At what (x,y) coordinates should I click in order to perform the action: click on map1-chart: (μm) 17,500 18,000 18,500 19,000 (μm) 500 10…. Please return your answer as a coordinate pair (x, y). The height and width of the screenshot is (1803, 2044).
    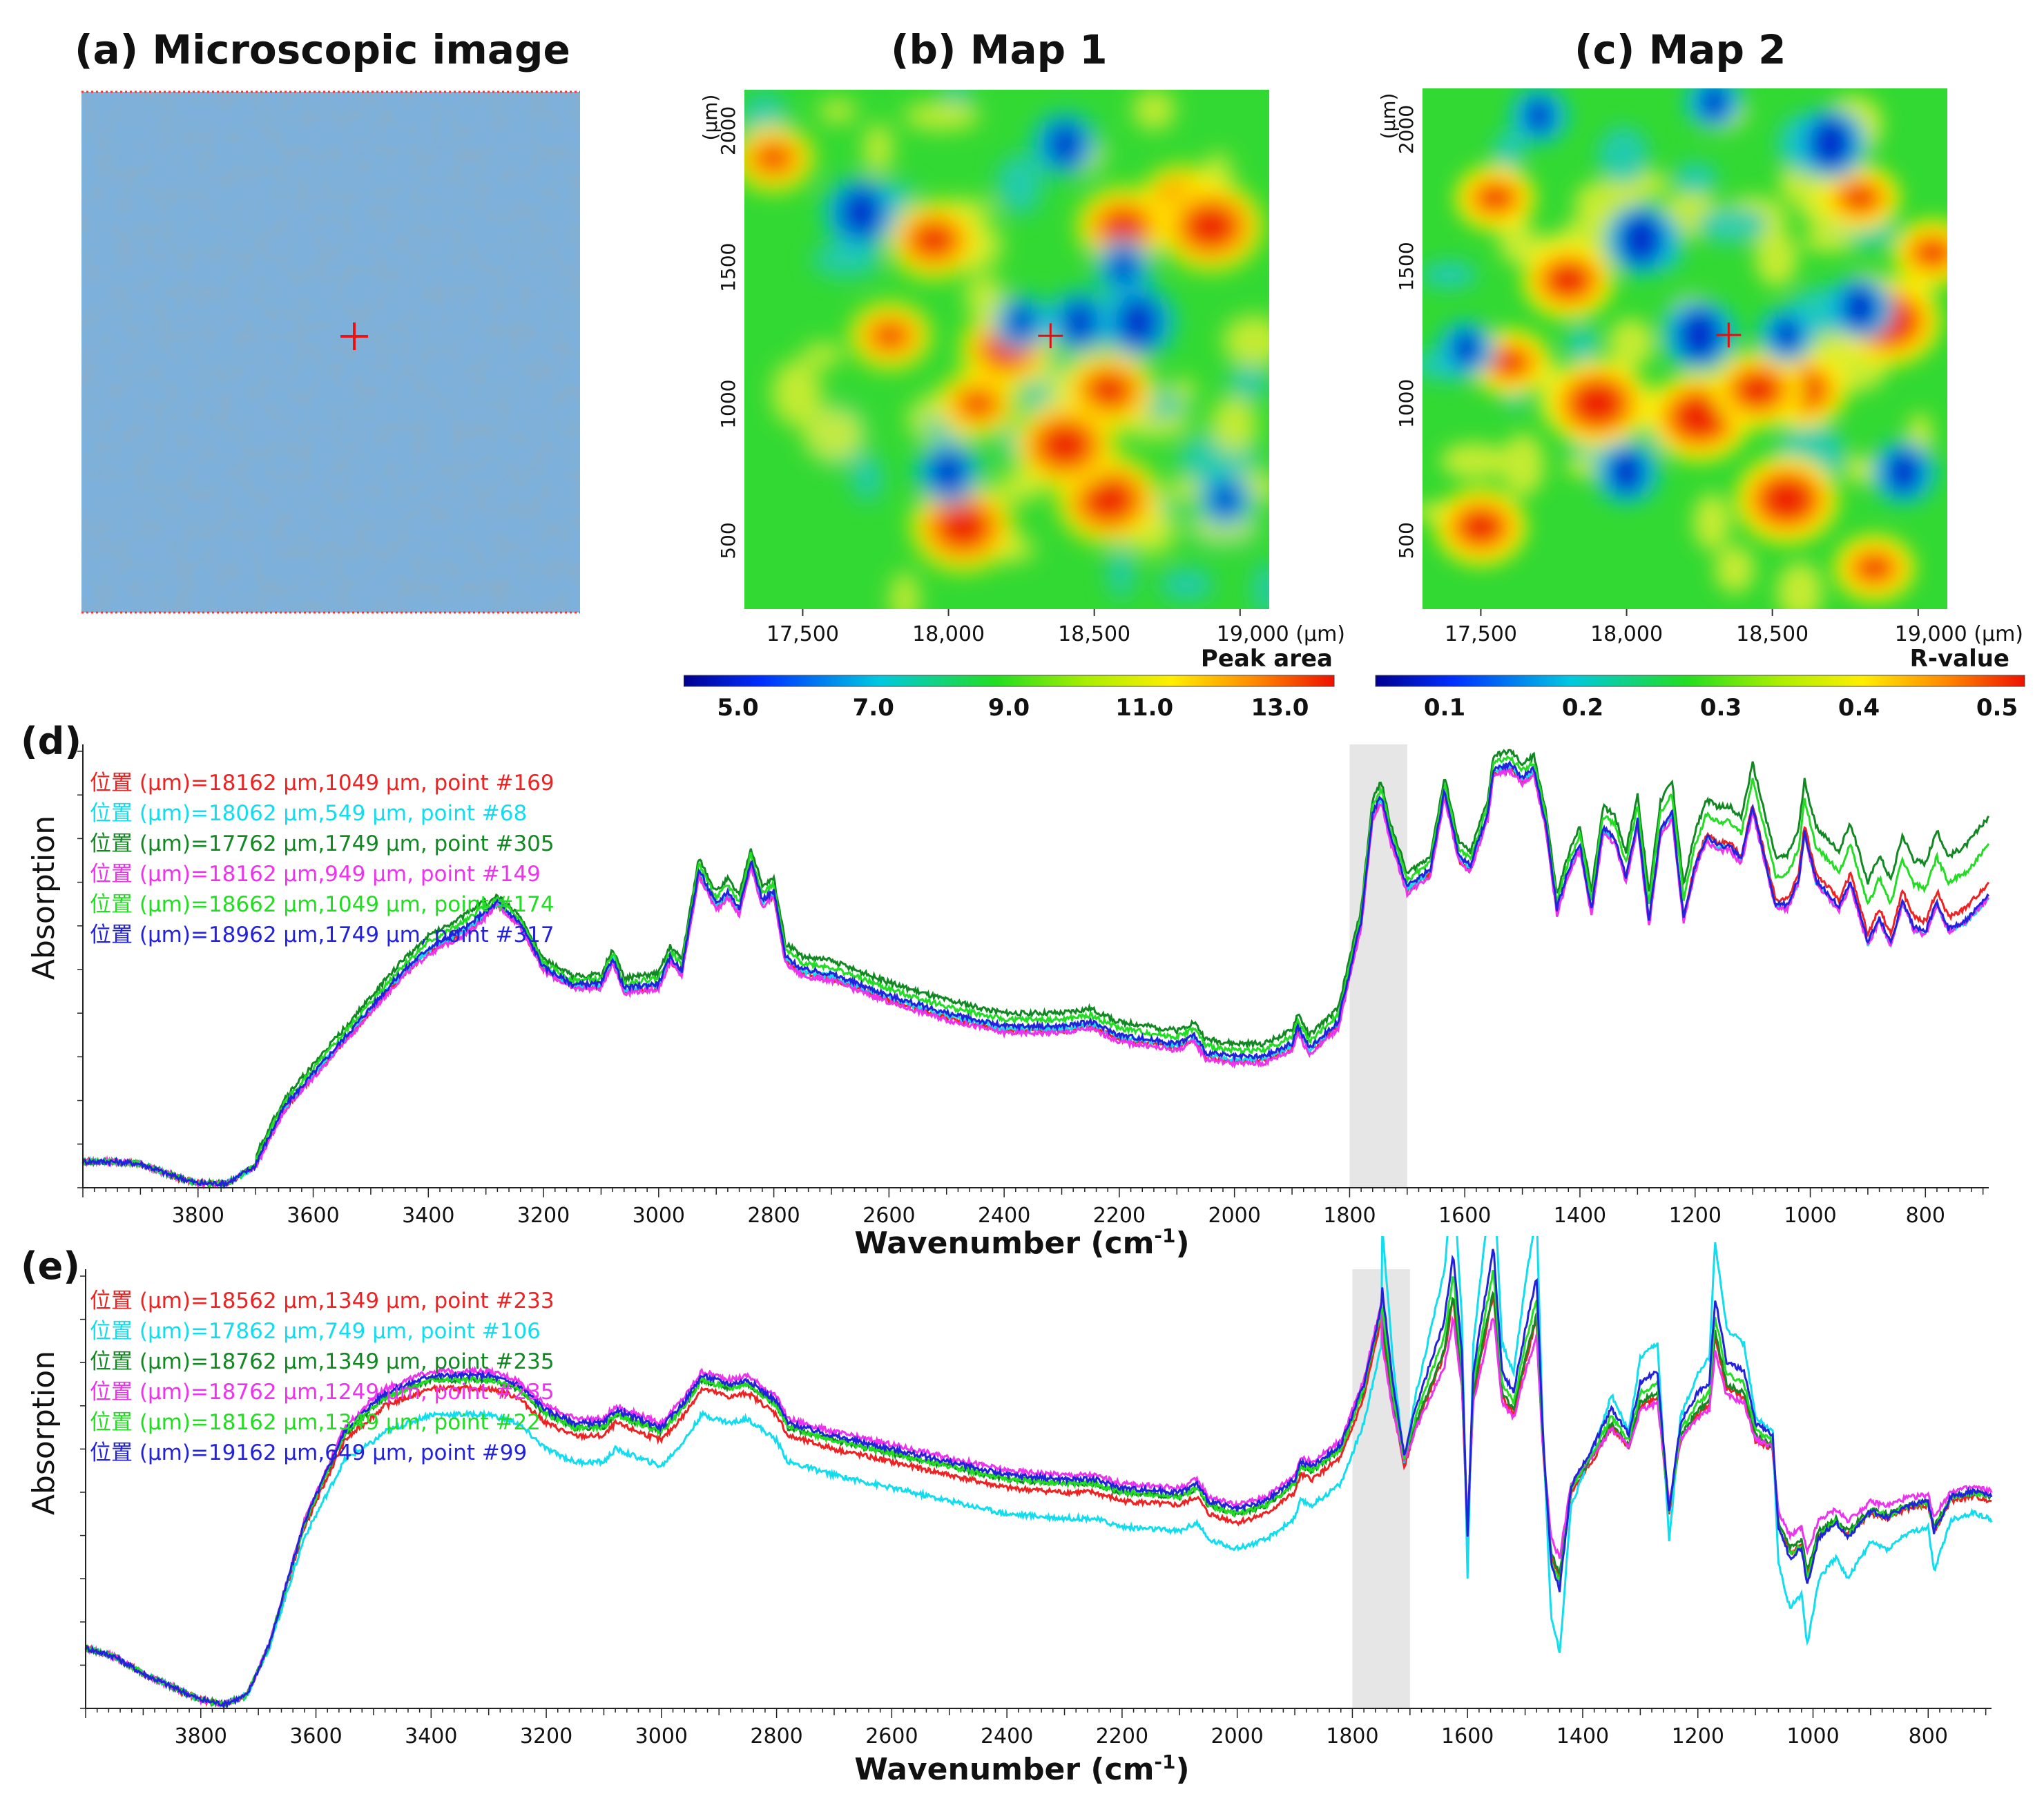
    Looking at the image, I should click on (1015, 406).